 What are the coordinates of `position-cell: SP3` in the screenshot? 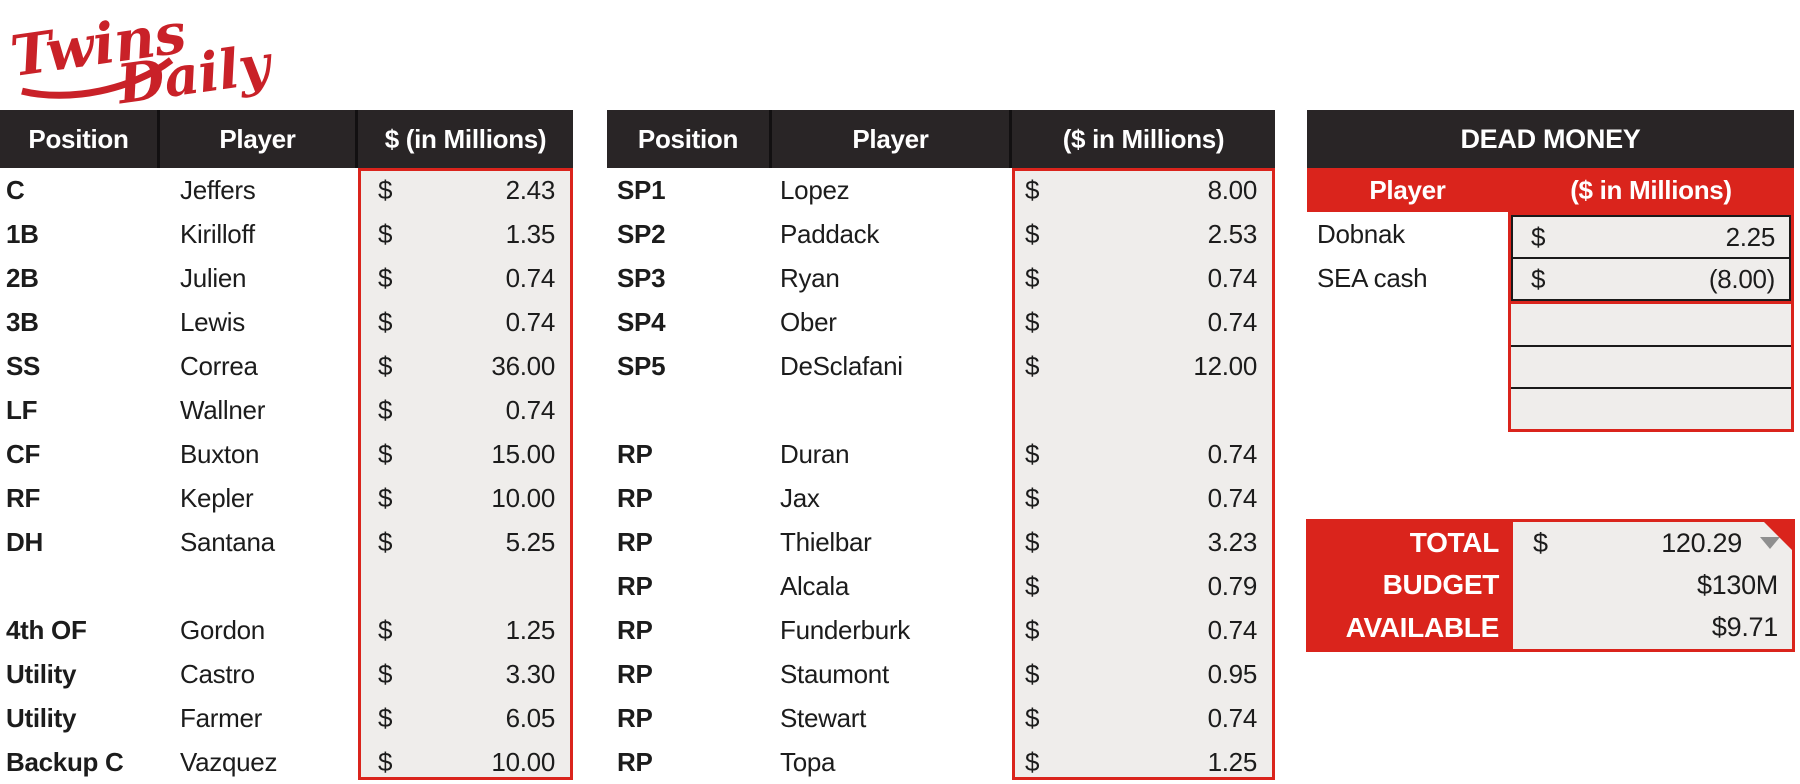 It's located at (641, 277).